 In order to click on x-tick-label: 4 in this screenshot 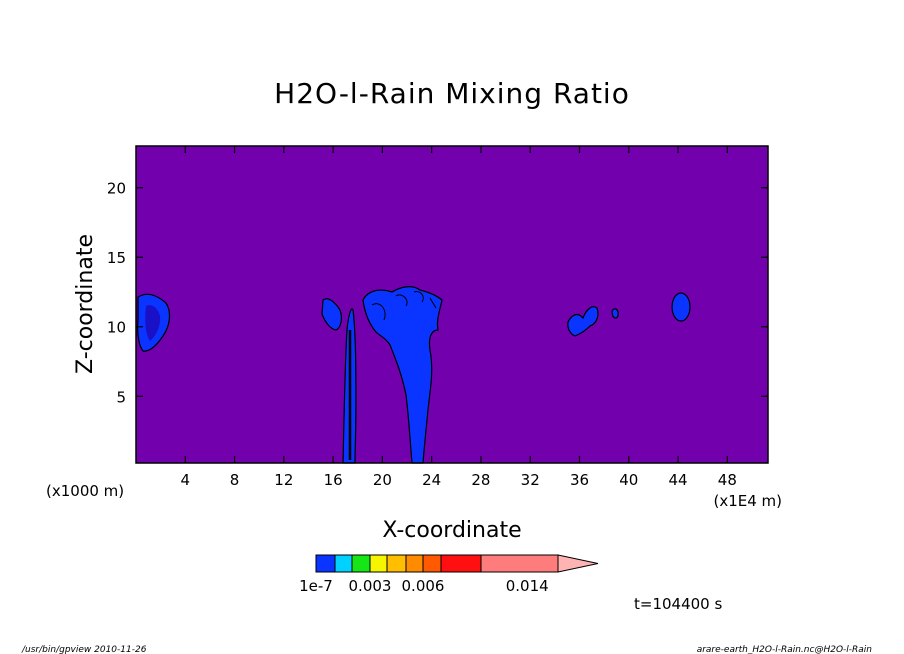, I will do `click(186, 480)`.